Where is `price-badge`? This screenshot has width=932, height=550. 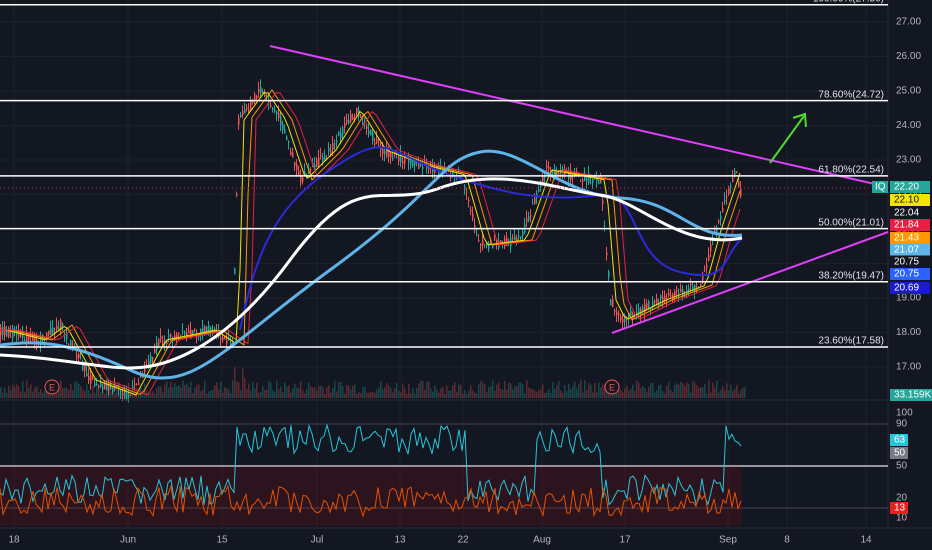
price-badge is located at coordinates (911, 395).